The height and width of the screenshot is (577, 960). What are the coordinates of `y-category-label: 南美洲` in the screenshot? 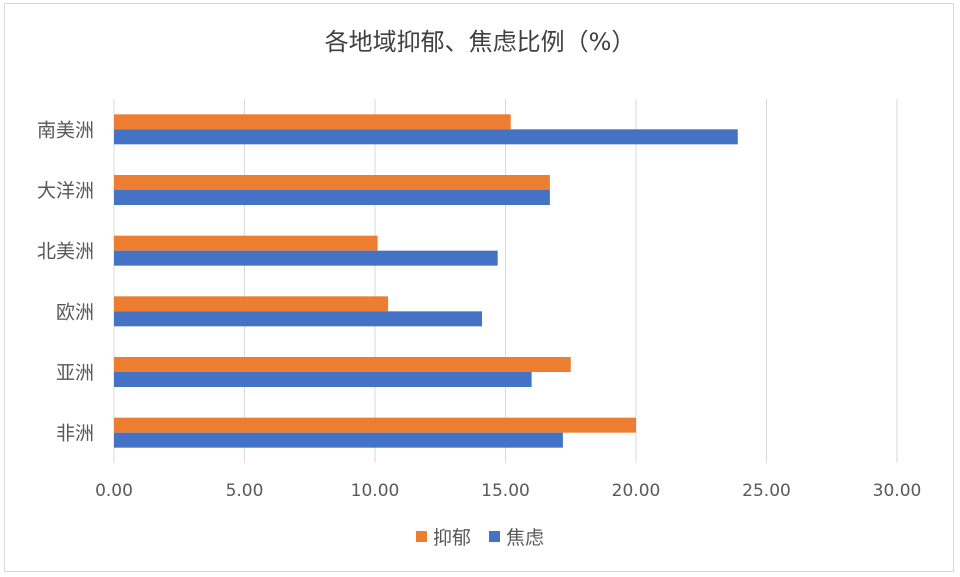 It's located at (65, 130).